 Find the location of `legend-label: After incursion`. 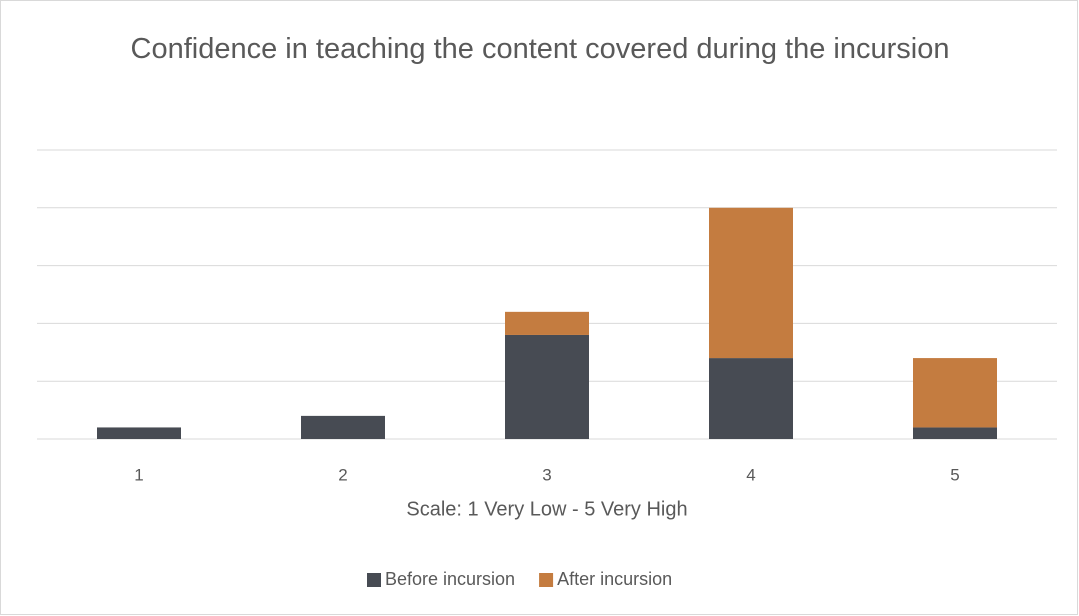

legend-label: After incursion is located at coordinates (614, 579).